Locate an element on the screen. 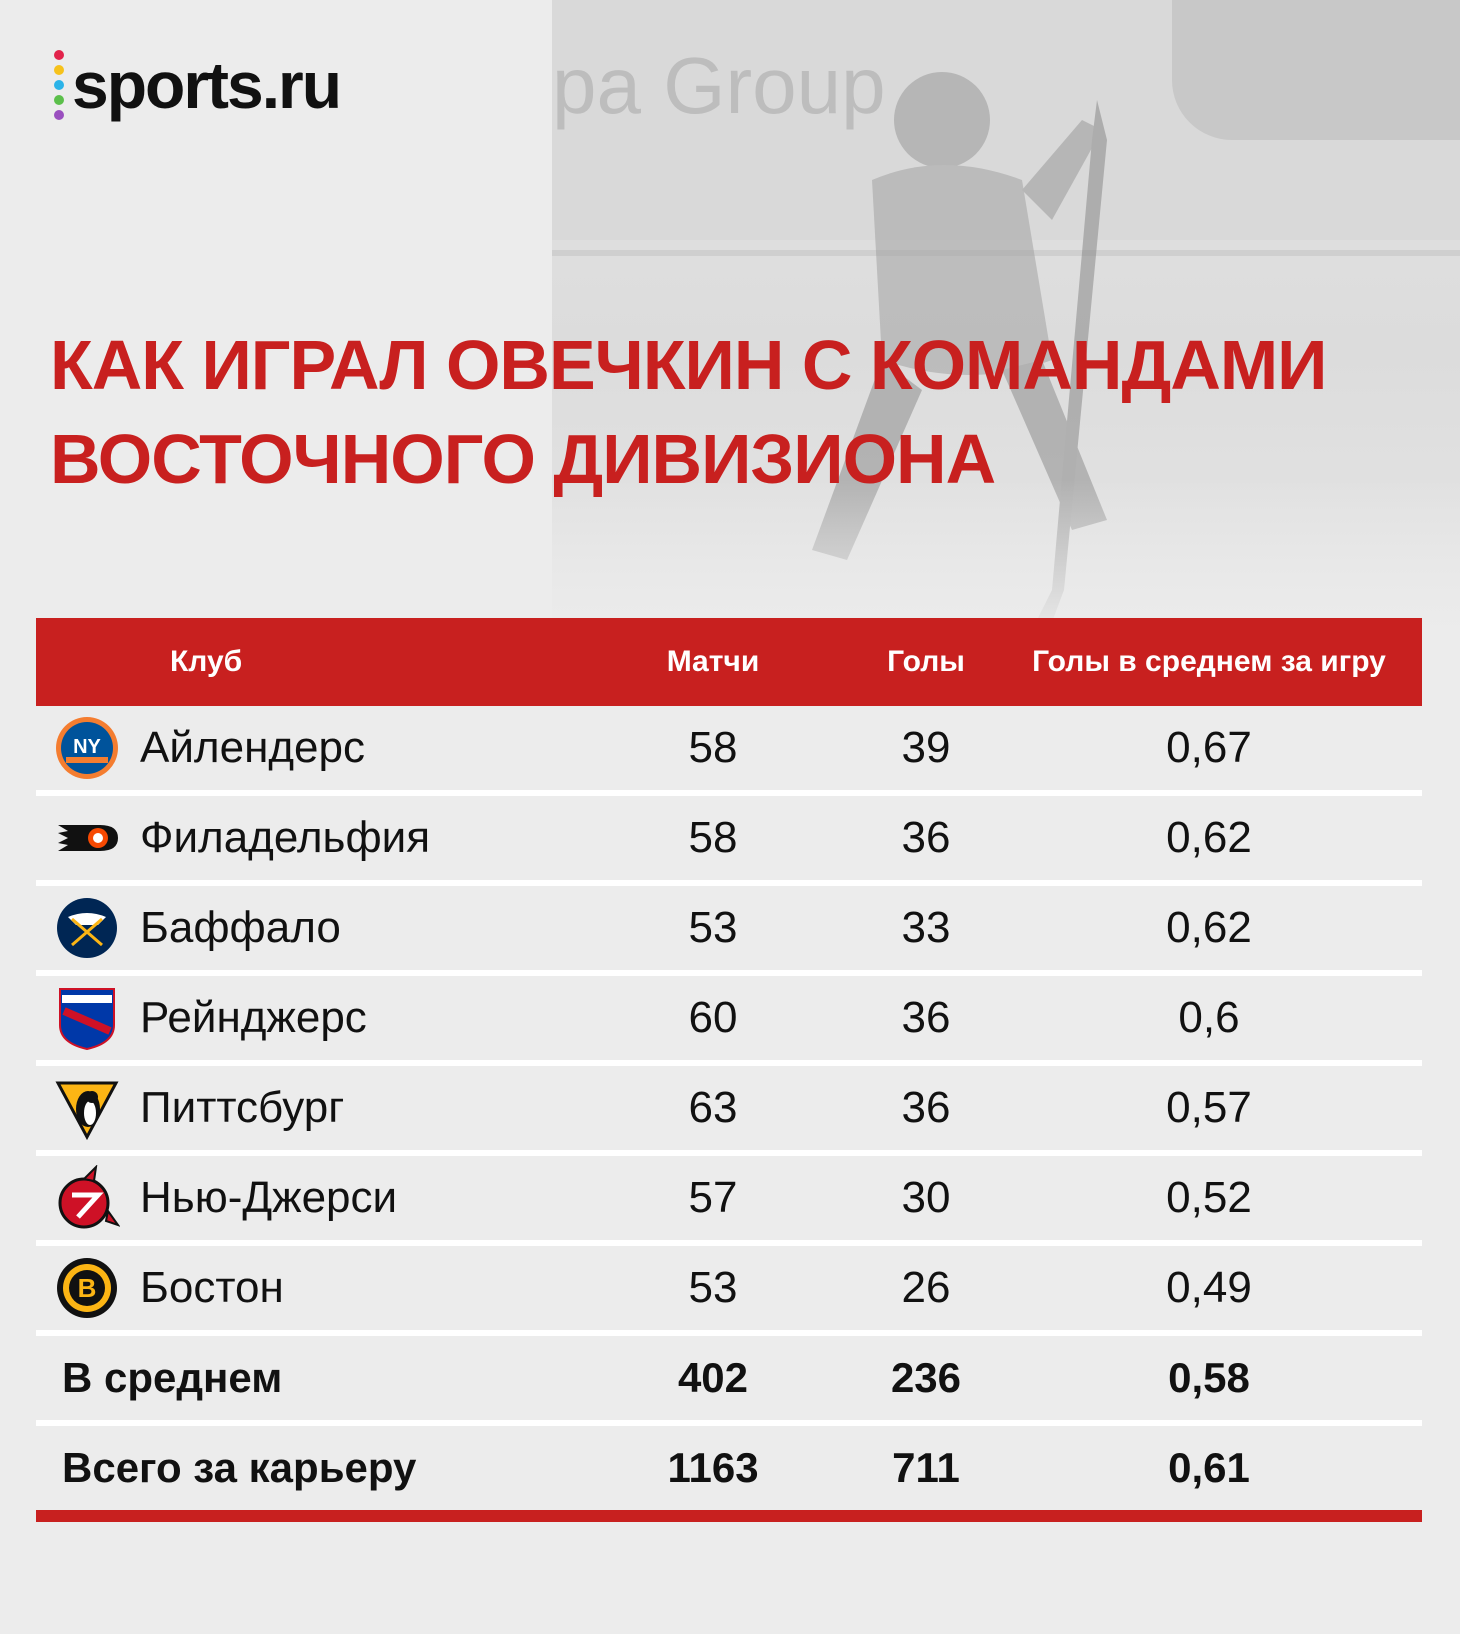 The width and height of the screenshot is (1460, 1634). table-row: Баффало 53 33 0,62 is located at coordinates (729, 931).